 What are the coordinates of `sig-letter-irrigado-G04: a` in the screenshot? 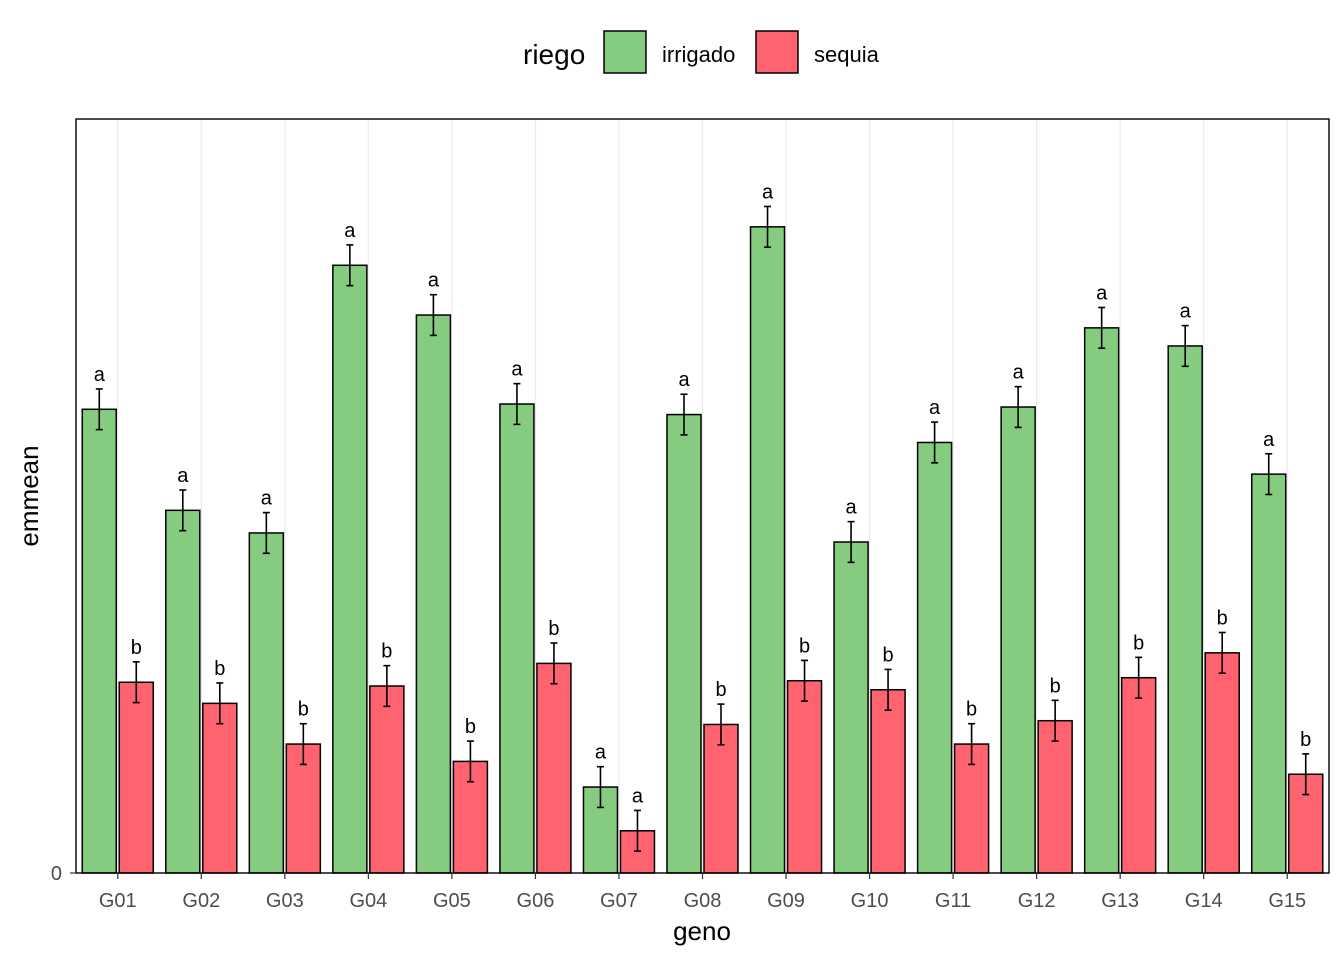 It's located at (350, 231).